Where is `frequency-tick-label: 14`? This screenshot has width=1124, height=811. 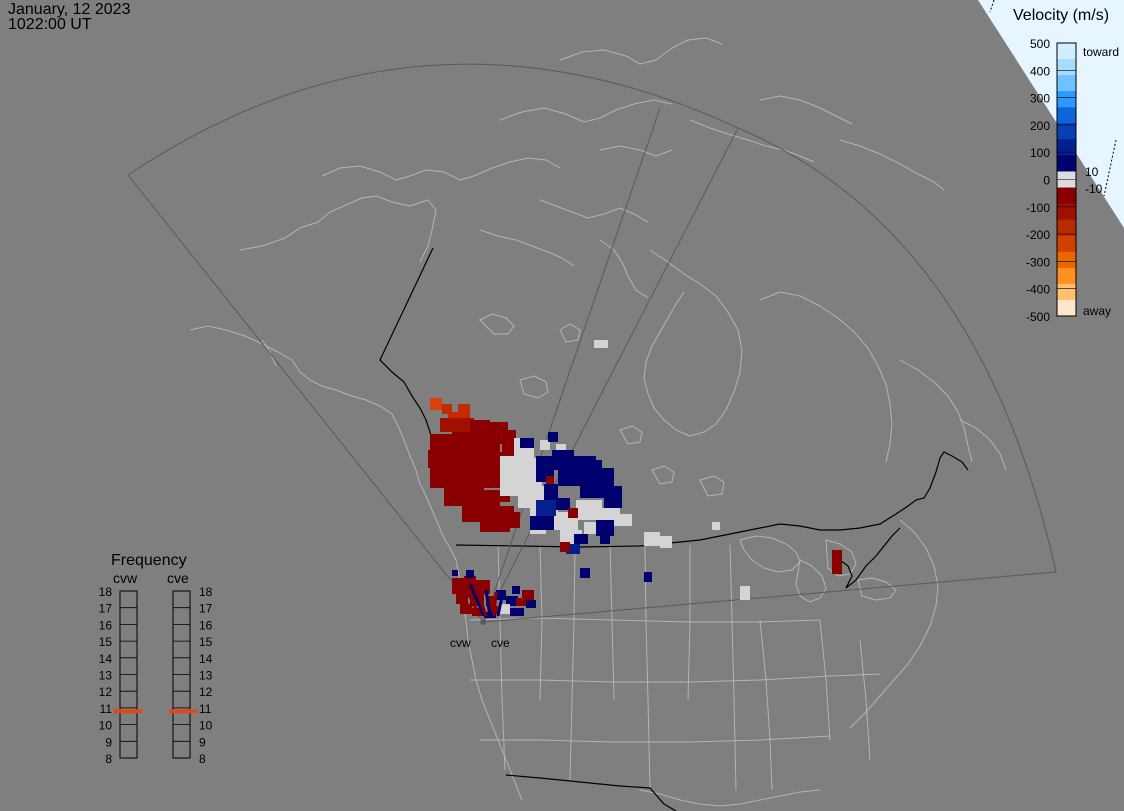
frequency-tick-label: 14 is located at coordinates (106, 659).